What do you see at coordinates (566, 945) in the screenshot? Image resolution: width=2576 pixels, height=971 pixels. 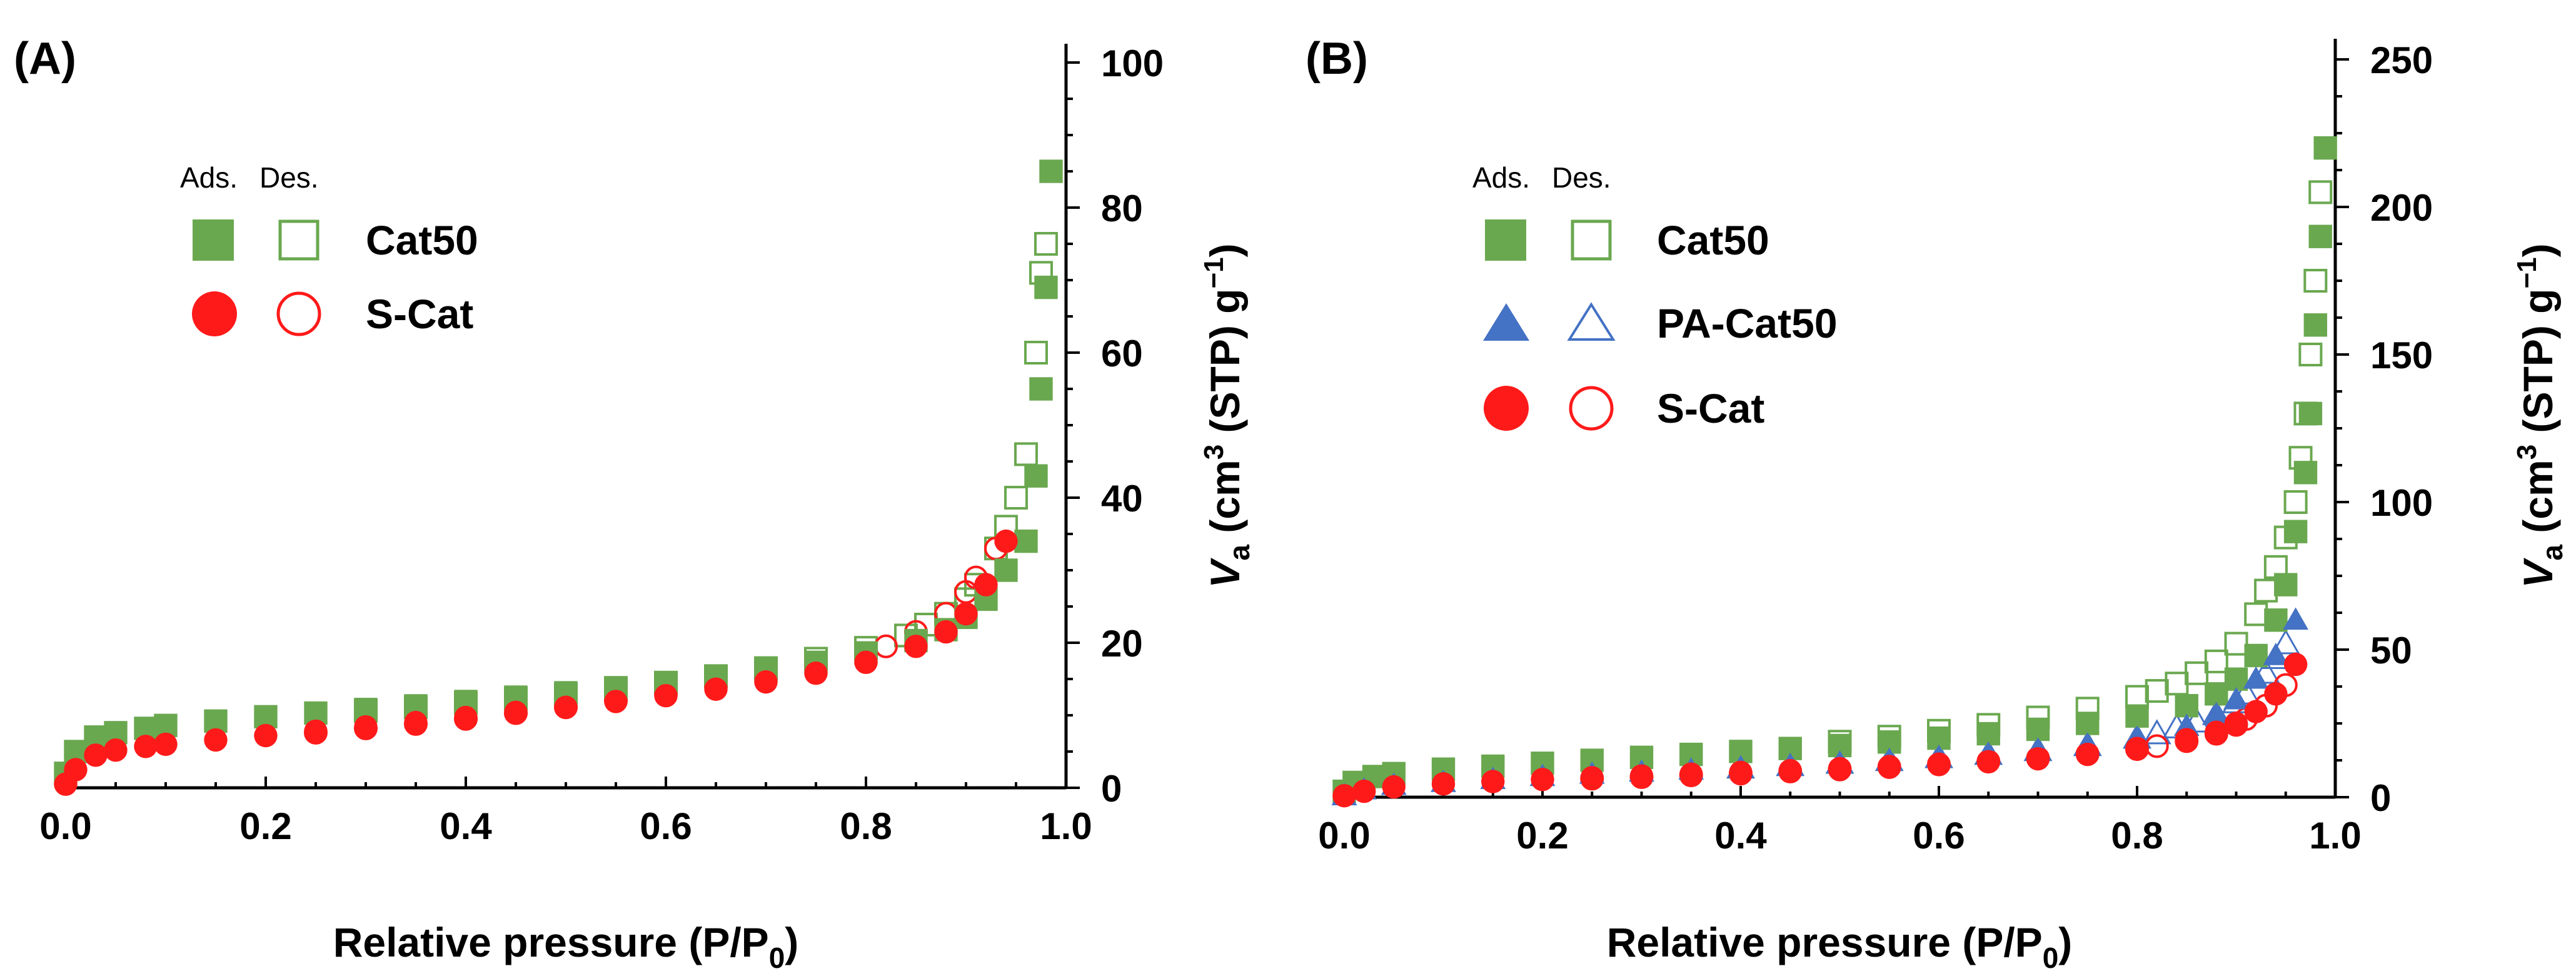 I see `panel-a-x-axis-label: Relative pressure (P/P0)` at bounding box center [566, 945].